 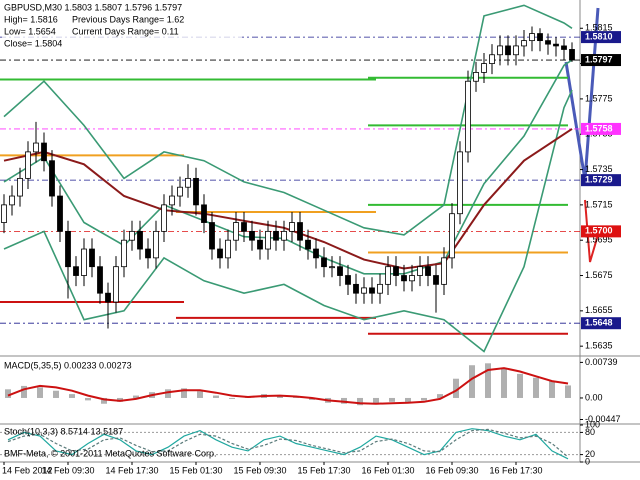 I want to click on info-text: Previous Days Range= 1.62, so click(x=128, y=19).